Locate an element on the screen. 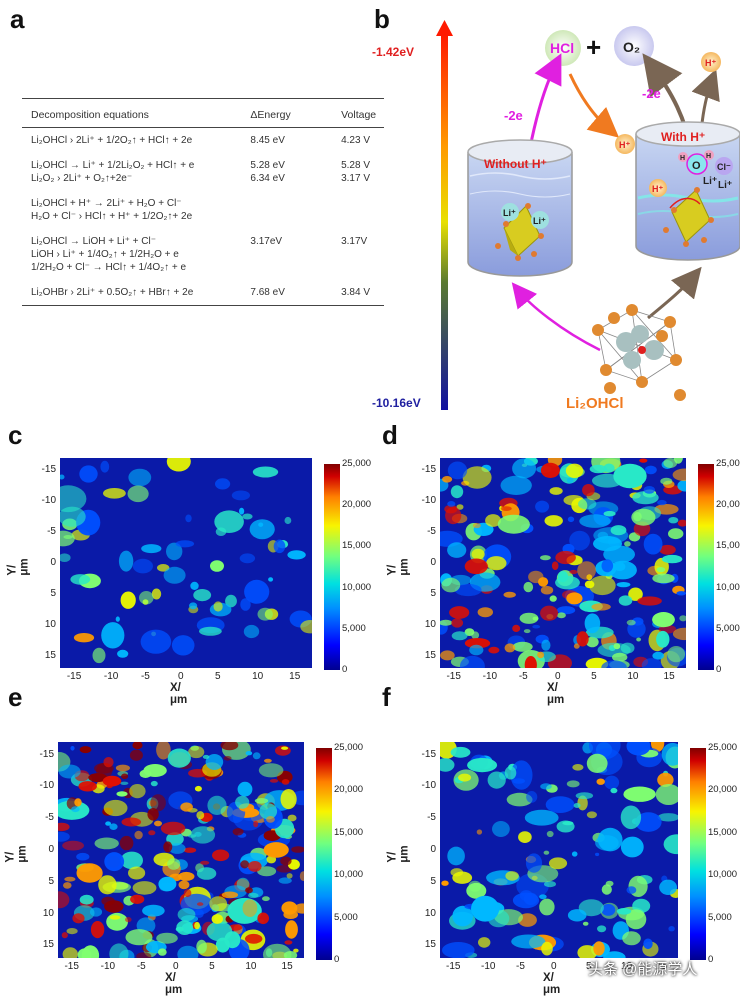  equation-line: 1/2H₂O + Cl⁻ → HCl↑ + 1/4O₂↑ + e is located at coordinates (109, 267).